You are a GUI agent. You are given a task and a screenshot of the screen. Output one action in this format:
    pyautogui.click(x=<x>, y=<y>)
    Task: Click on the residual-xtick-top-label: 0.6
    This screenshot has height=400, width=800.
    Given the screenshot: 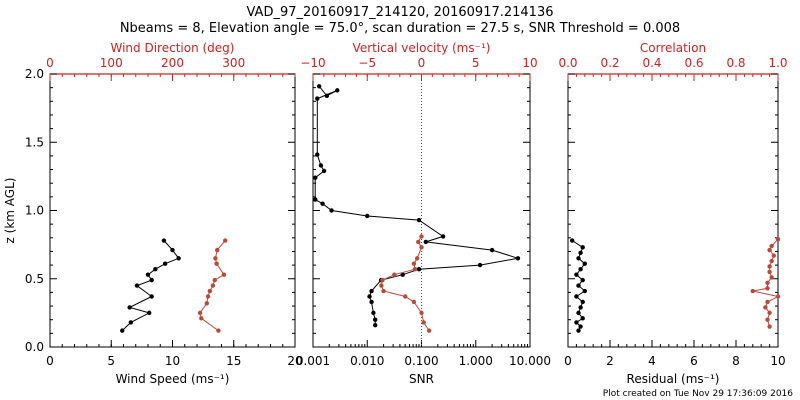 What is the action you would take?
    pyautogui.click(x=693, y=63)
    